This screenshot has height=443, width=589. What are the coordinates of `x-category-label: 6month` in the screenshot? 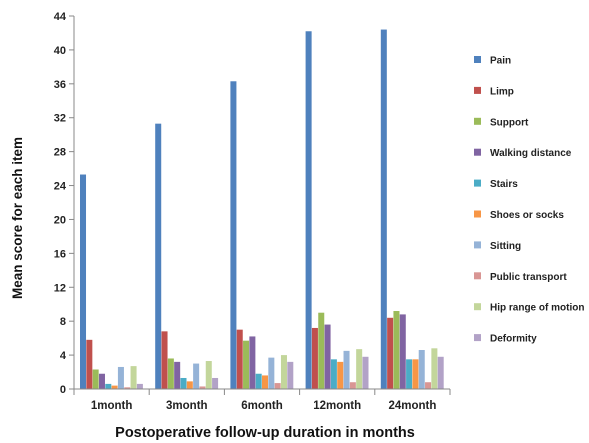 It's located at (262, 406).